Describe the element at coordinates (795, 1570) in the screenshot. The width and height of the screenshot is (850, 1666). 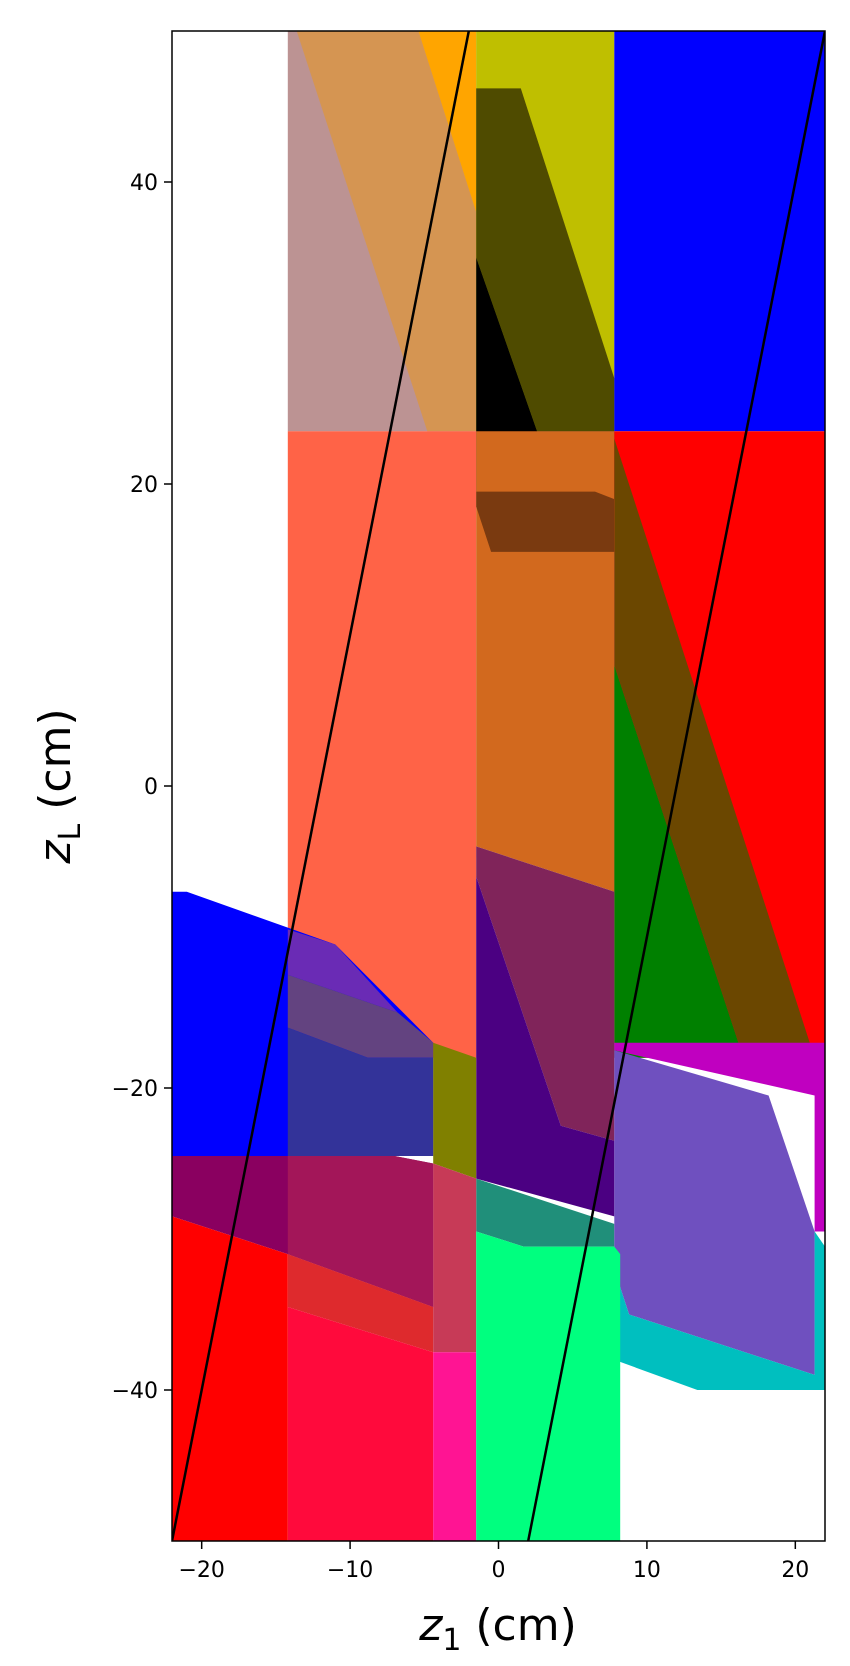
I see `x-tick-label: 20` at that location.